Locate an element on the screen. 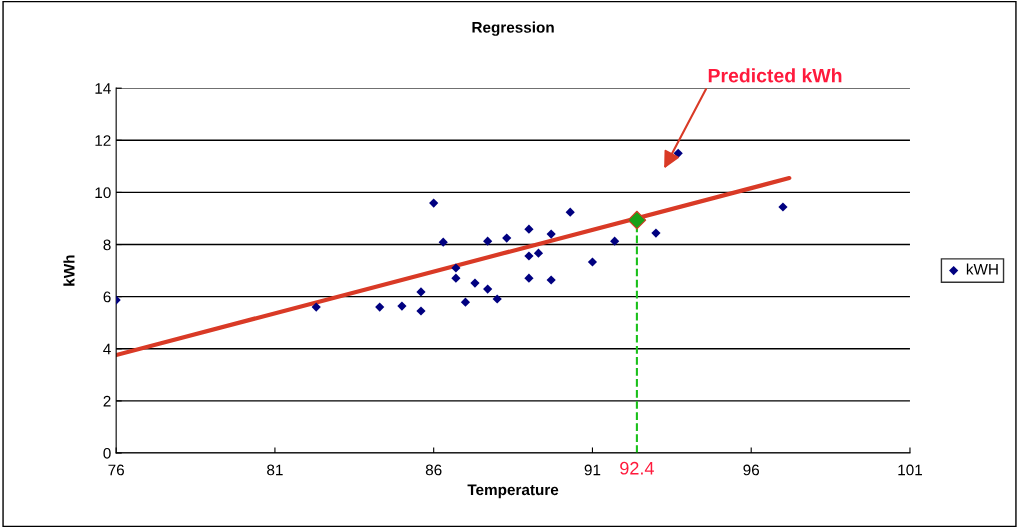 The image size is (1019, 528). y-tick-label: 6 is located at coordinates (107, 297).